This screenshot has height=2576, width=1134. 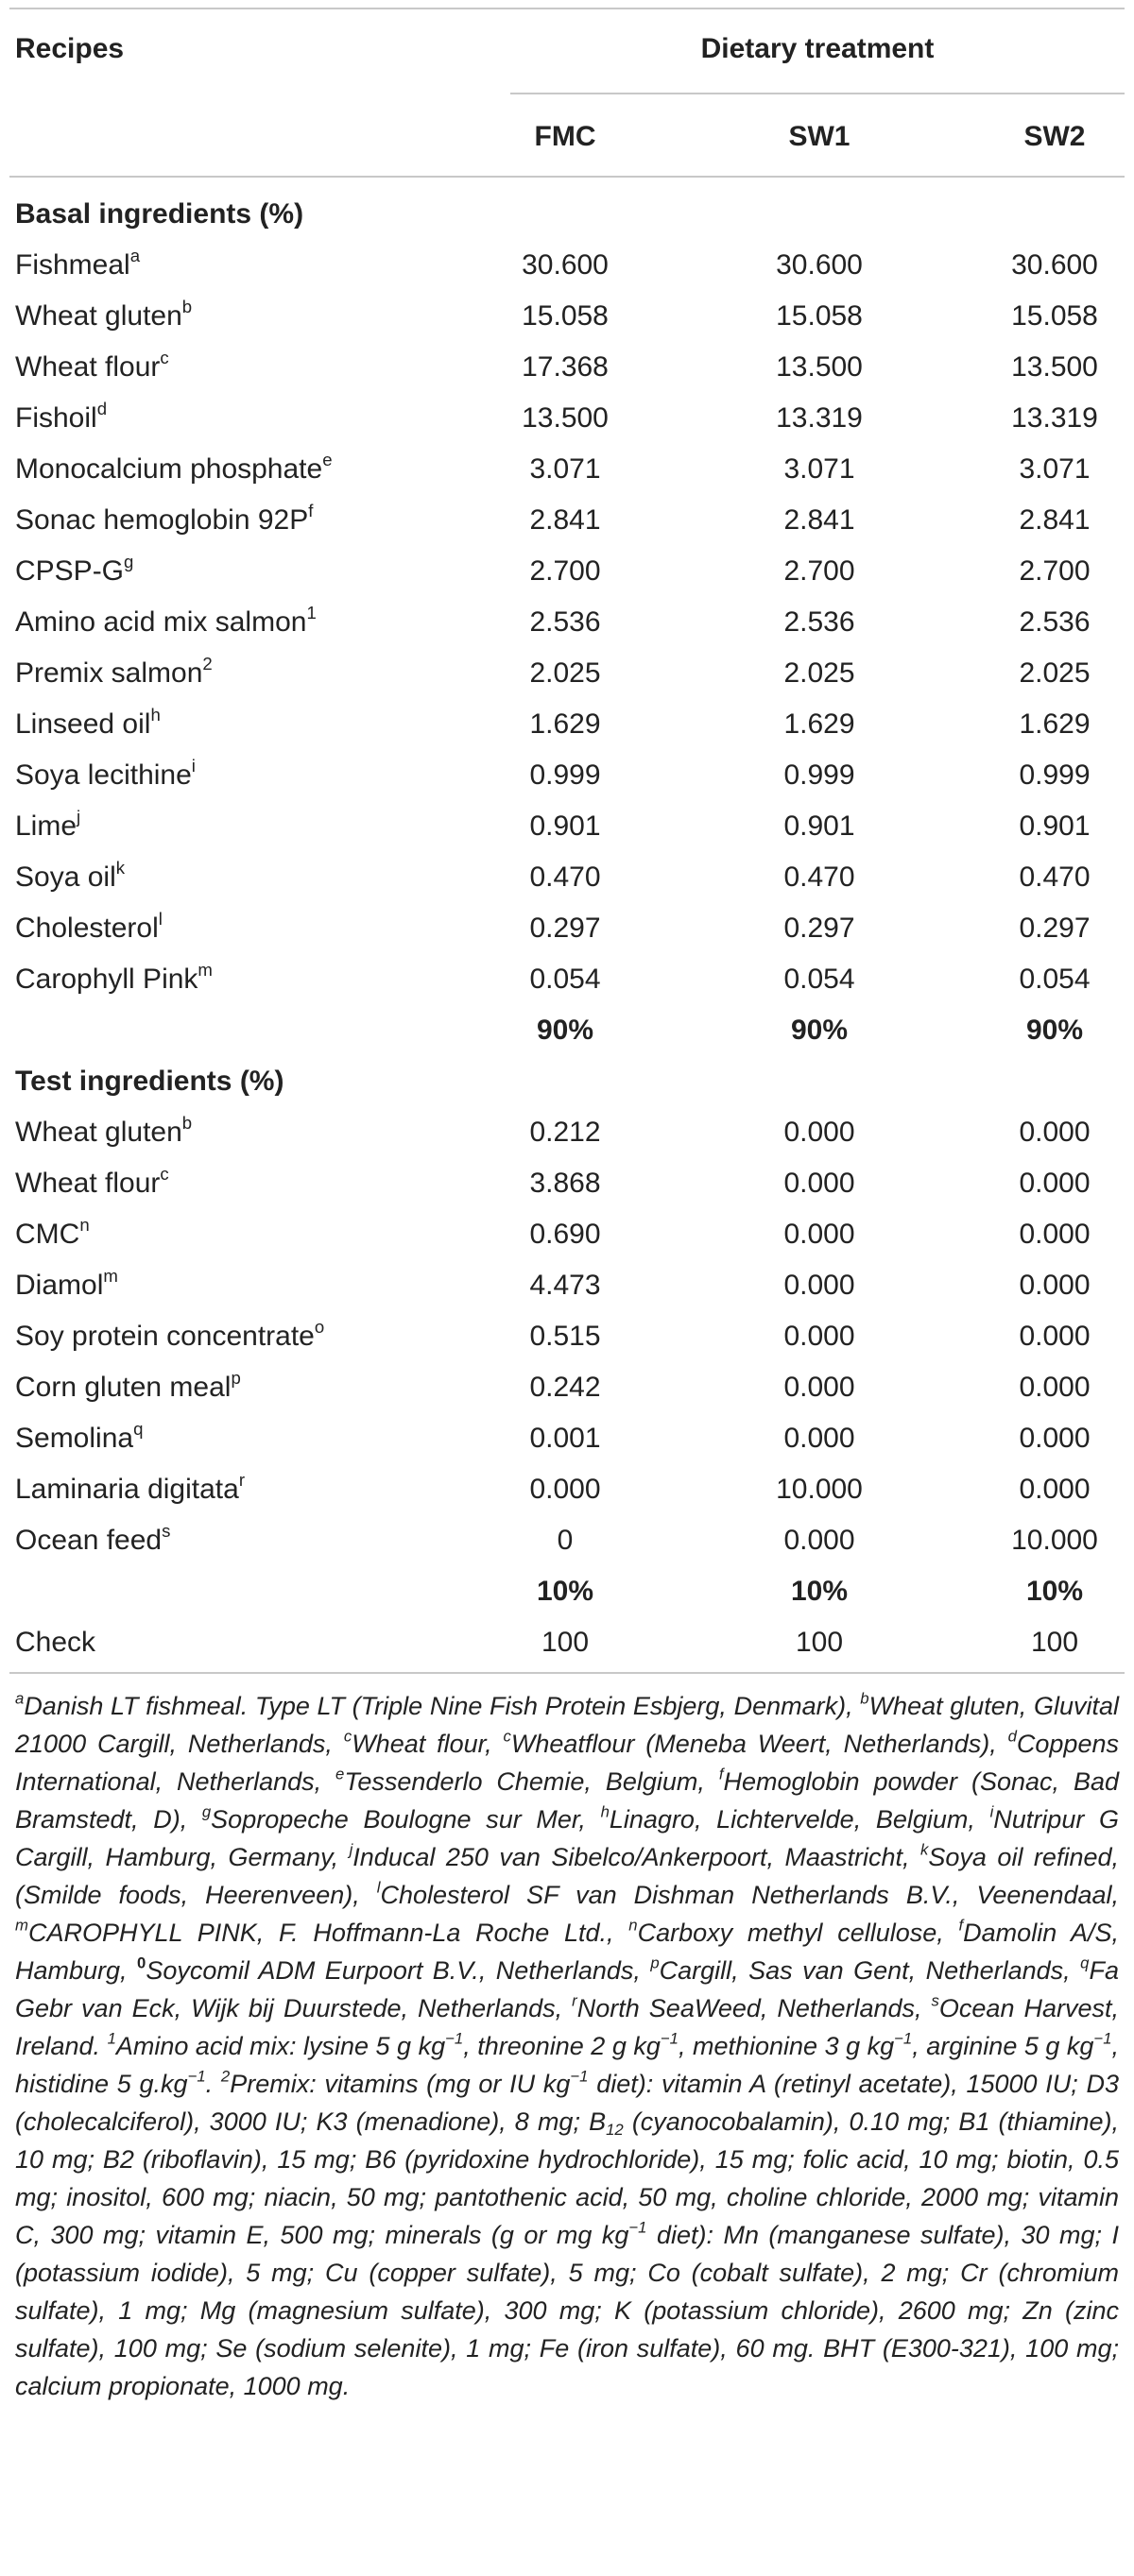 What do you see at coordinates (615, 2130) in the screenshot?
I see `subscript: 12` at bounding box center [615, 2130].